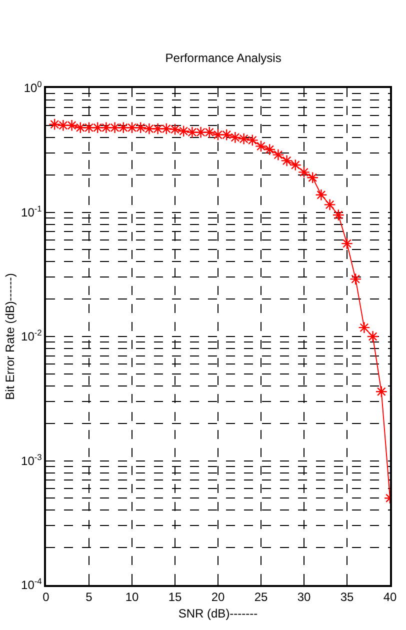 Image resolution: width=406 pixels, height=630 pixels. What do you see at coordinates (9, 336) in the screenshot?
I see `y-axis-title: Bit Error Rate (dB)------)` at bounding box center [9, 336].